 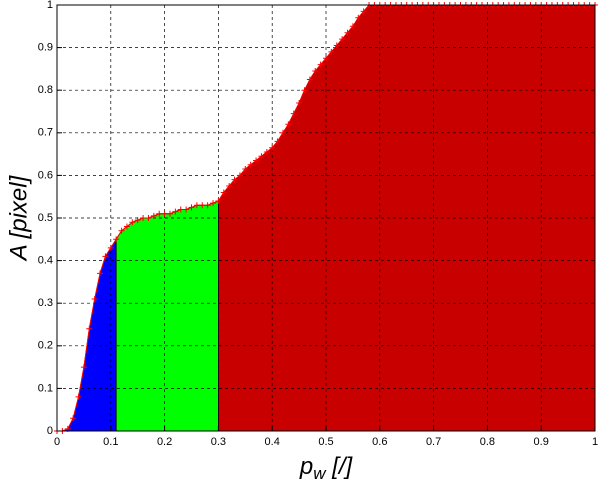 What do you see at coordinates (541, 442) in the screenshot?
I see `x-tick-label: 0.9` at bounding box center [541, 442].